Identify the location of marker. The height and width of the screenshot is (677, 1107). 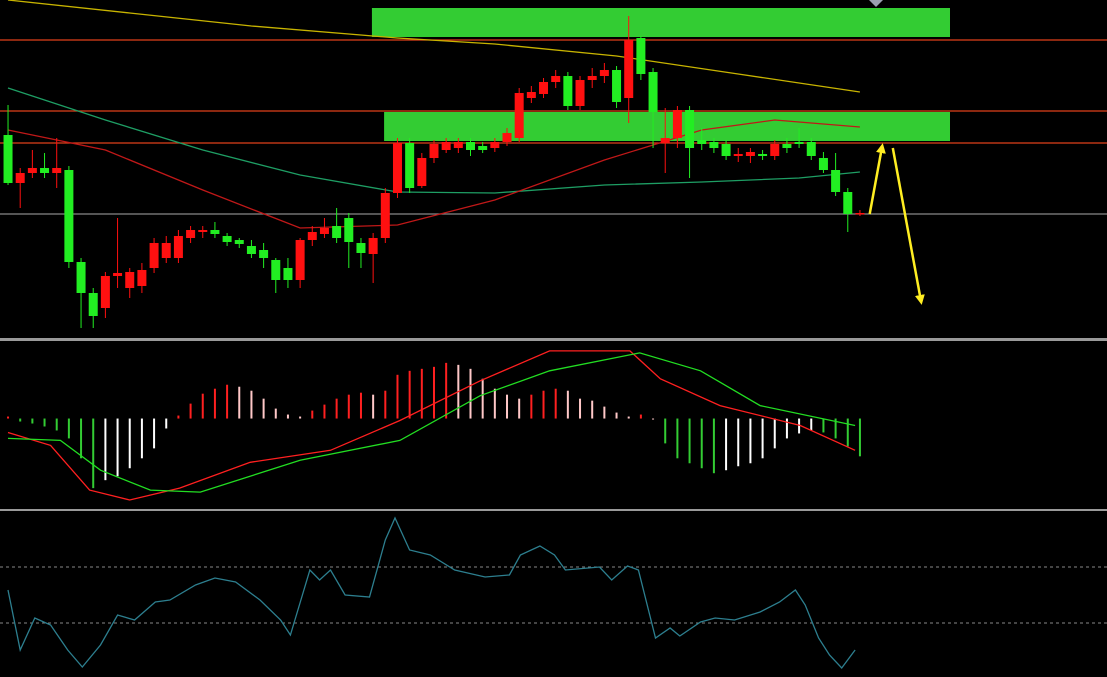
(876, 3).